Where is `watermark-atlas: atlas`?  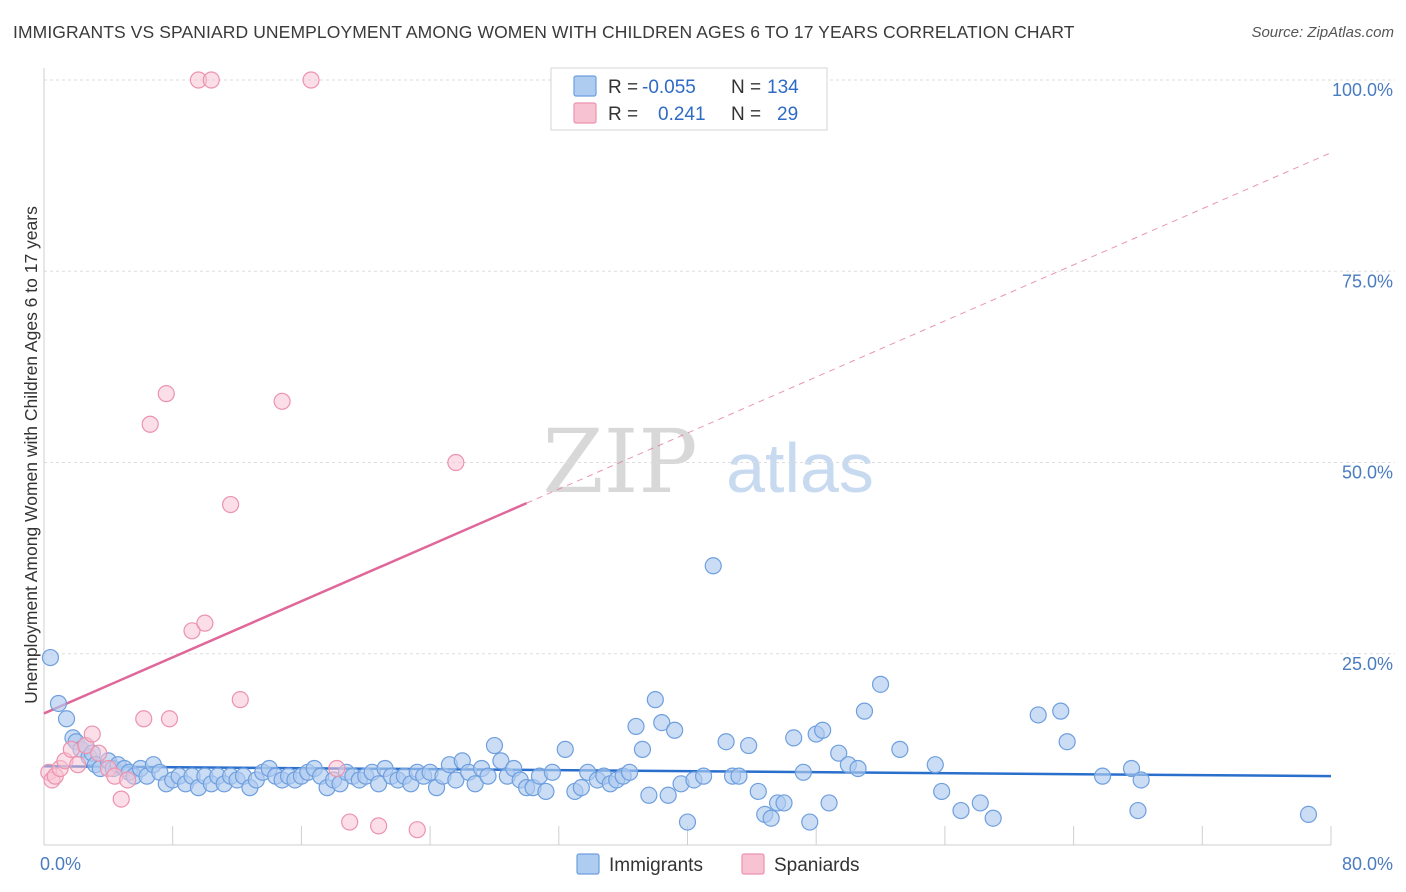
watermark-atlas: atlas is located at coordinates (800, 468).